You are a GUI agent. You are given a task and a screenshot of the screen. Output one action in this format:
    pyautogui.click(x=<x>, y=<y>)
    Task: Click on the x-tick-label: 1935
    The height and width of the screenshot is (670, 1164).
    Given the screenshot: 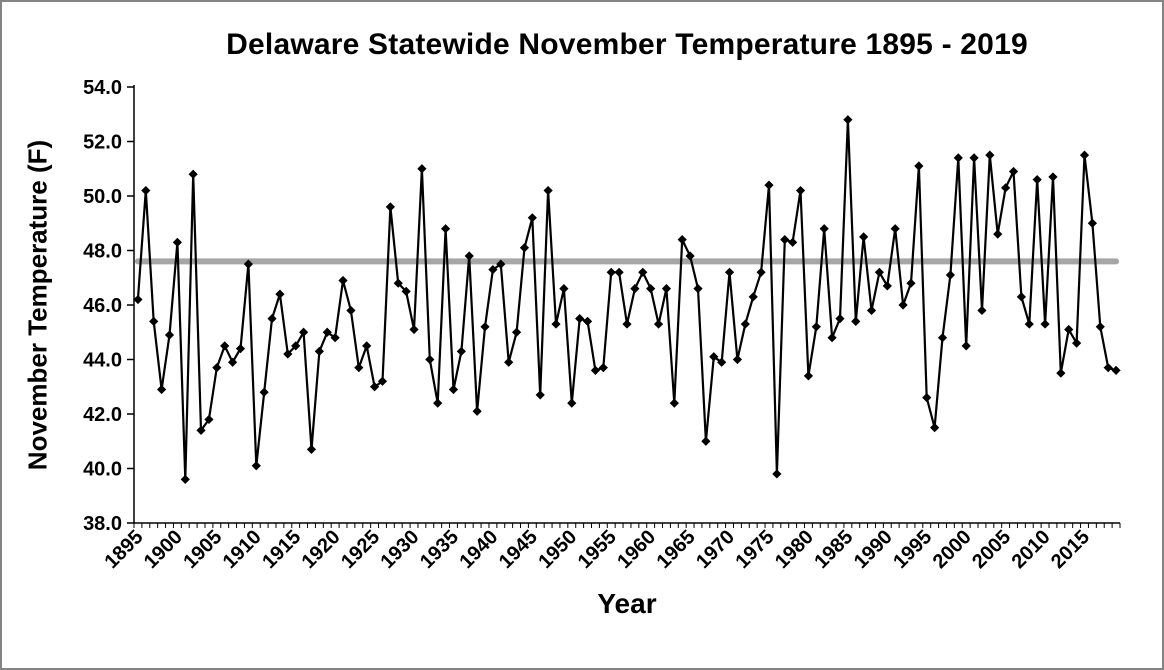 What is the action you would take?
    pyautogui.click(x=439, y=549)
    